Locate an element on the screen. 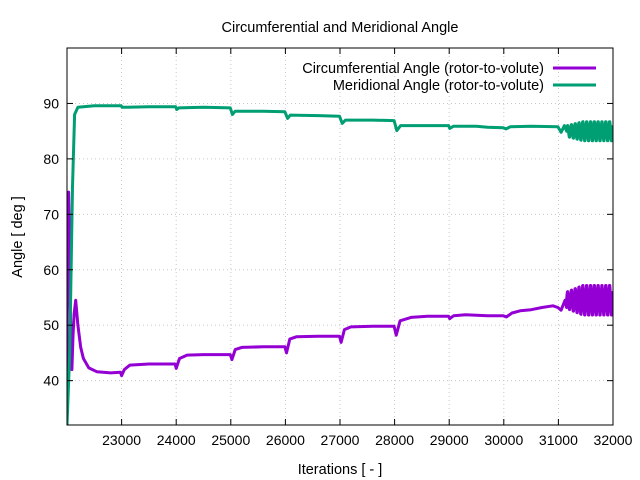 Image resolution: width=640 pixels, height=480 pixels. y-tick-label: 80 is located at coordinates (51, 159).